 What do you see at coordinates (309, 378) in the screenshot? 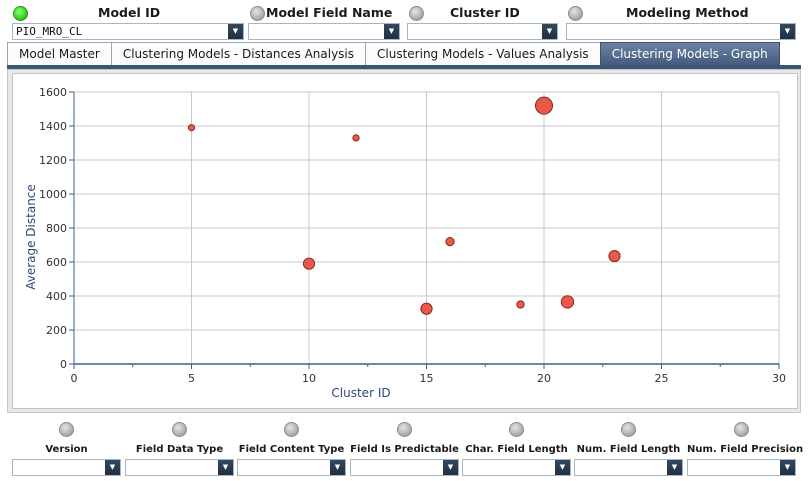
I see `x-tick-label: 10` at bounding box center [309, 378].